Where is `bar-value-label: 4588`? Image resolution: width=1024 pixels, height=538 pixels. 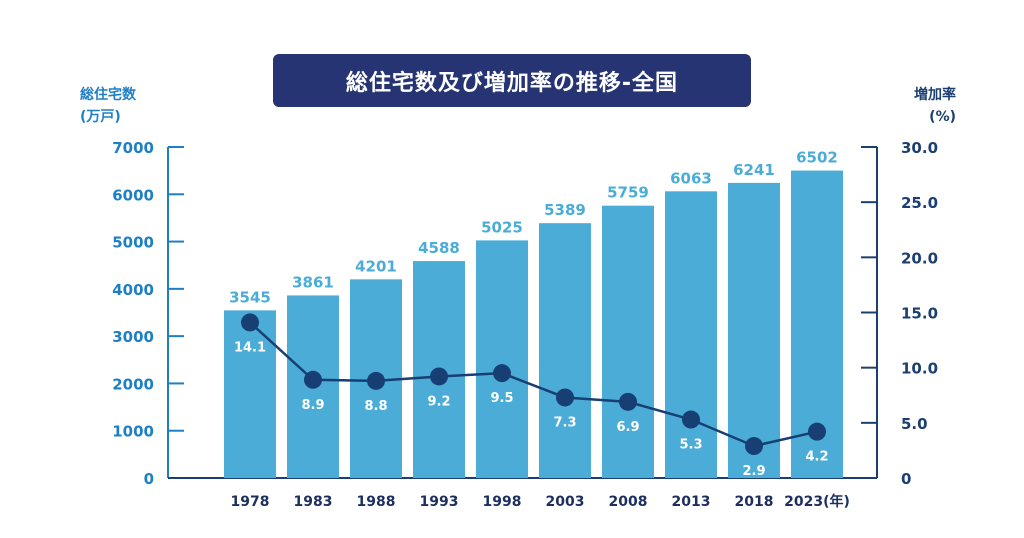
bar-value-label: 4588 is located at coordinates (439, 248).